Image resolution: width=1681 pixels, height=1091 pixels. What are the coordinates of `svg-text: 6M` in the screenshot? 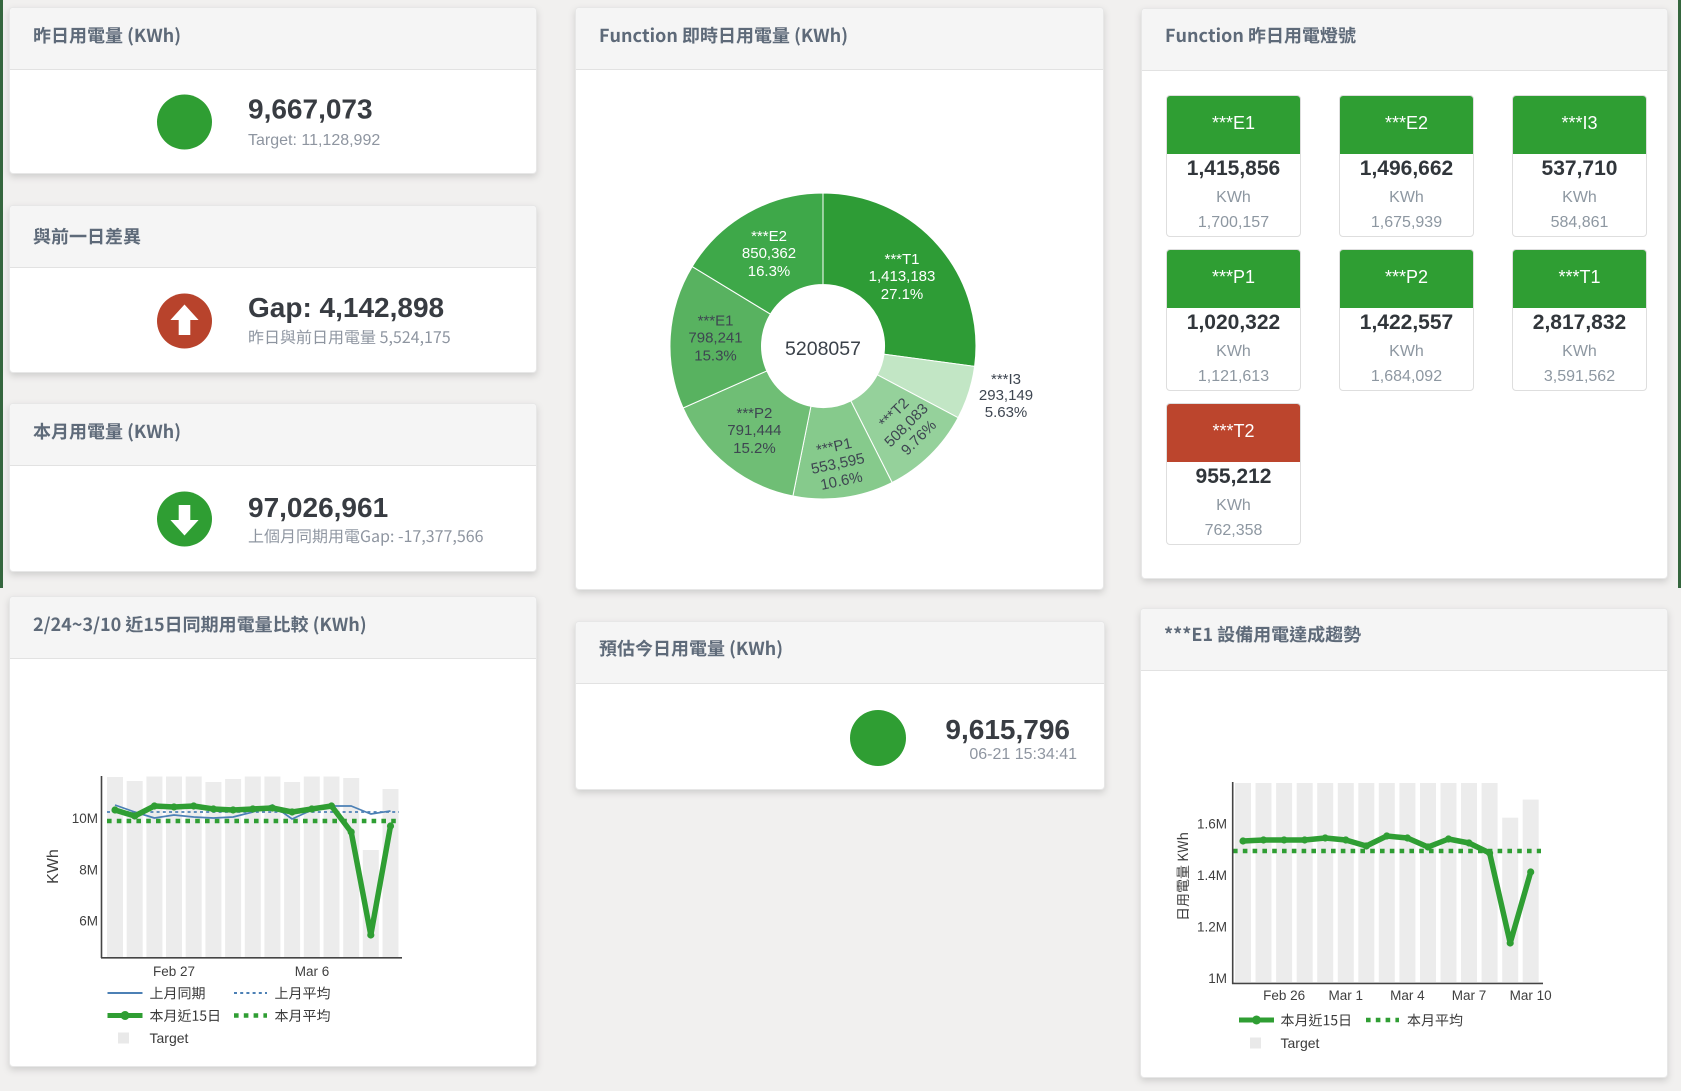 It's located at (88, 921).